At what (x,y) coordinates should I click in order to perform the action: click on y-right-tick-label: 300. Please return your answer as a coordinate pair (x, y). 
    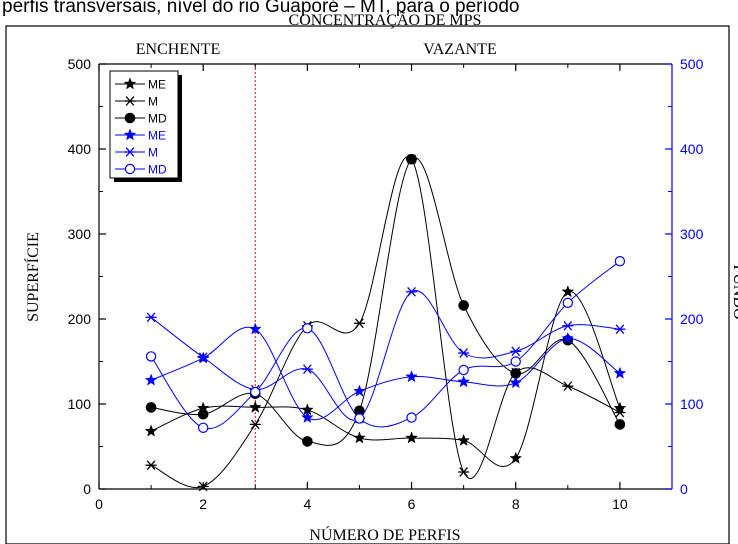
    Looking at the image, I should click on (692, 234).